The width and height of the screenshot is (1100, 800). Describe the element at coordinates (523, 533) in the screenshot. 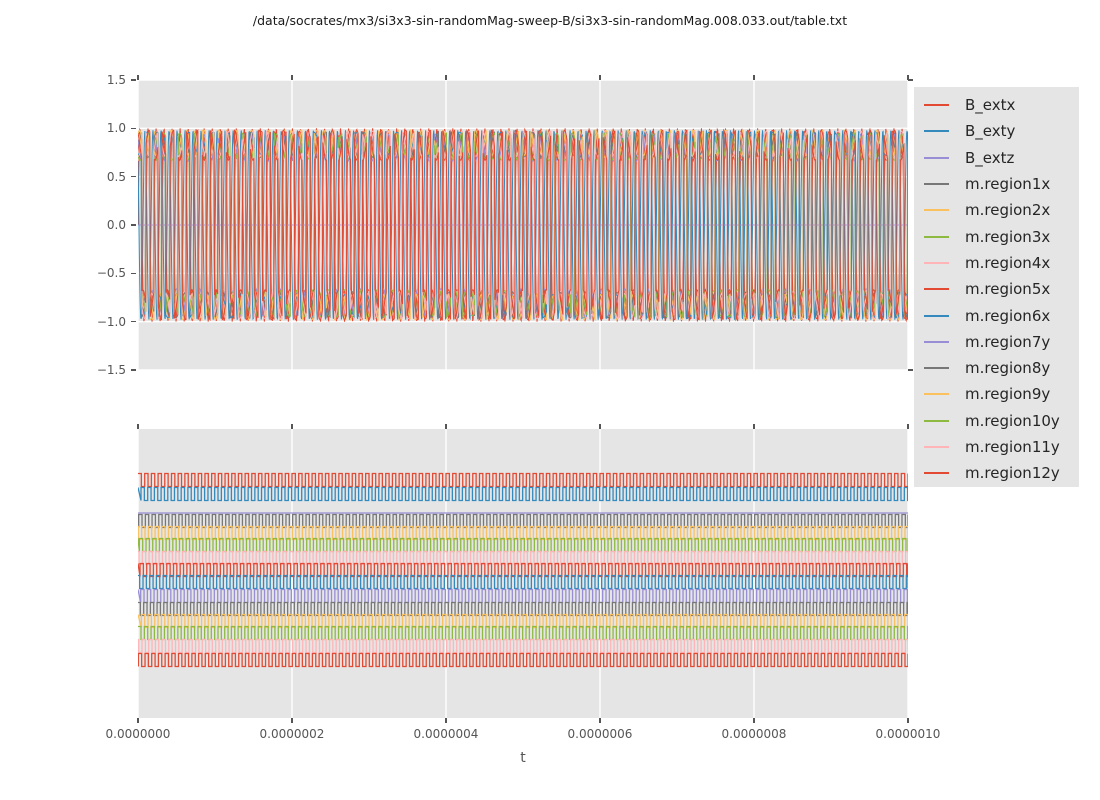

I see `series-offset-m.region2x` at that location.